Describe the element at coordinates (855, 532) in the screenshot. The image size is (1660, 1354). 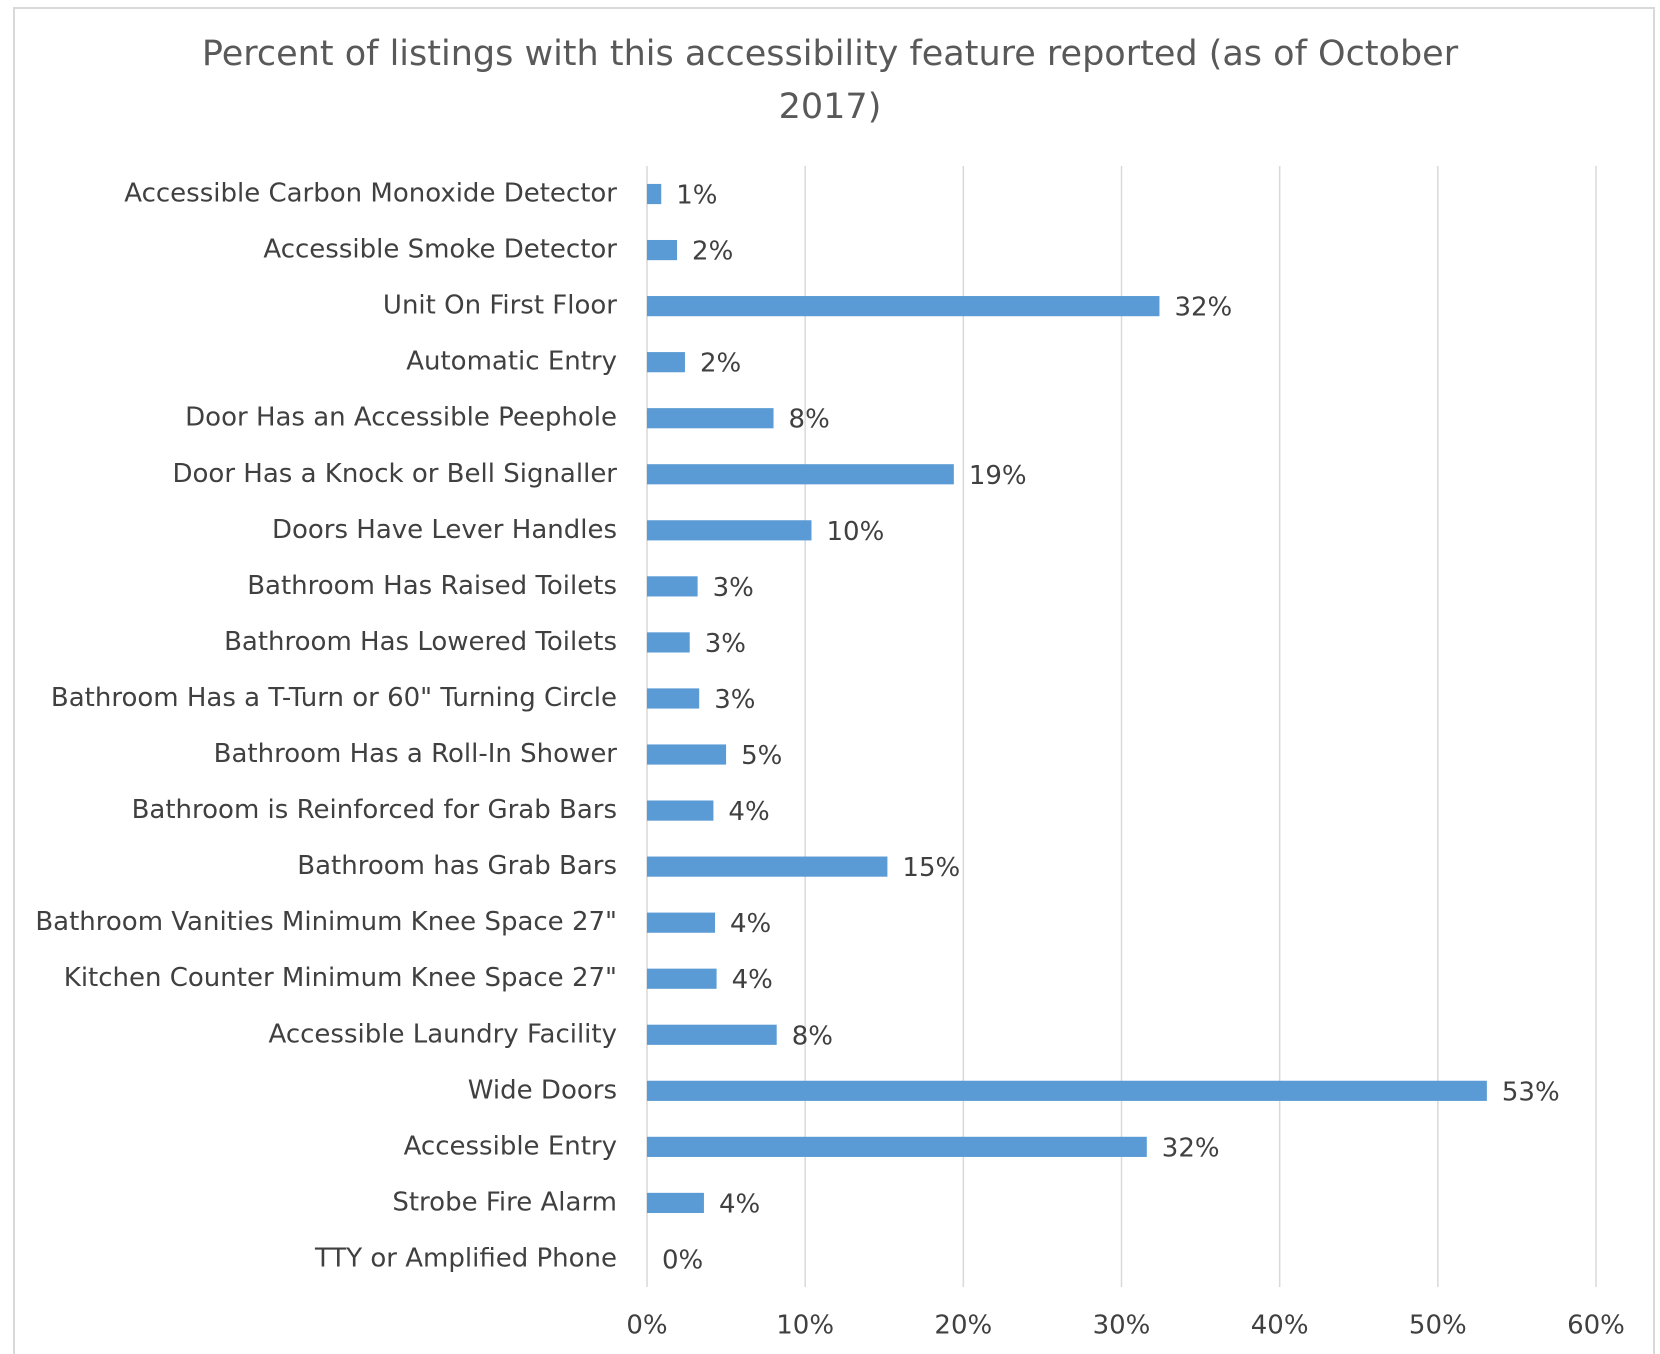
I see `data-label: 10%` at that location.